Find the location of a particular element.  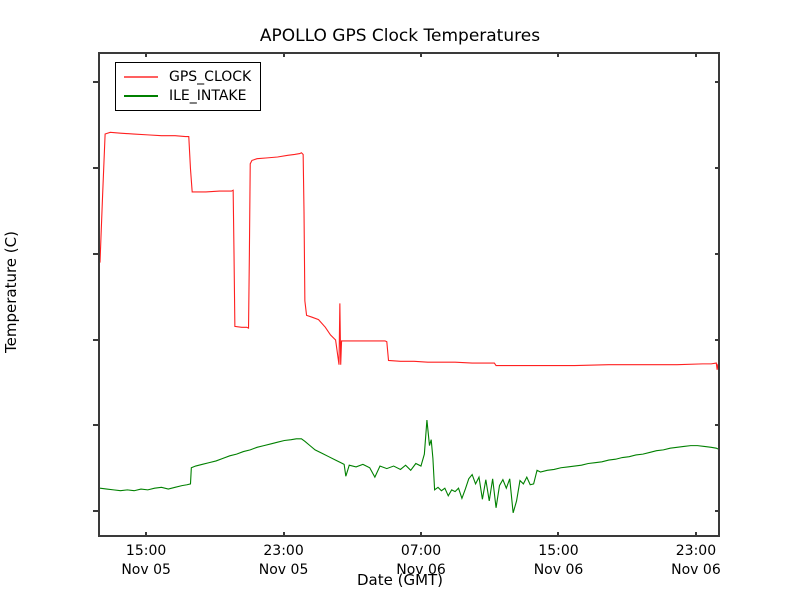

x-tick-time: 07:00 is located at coordinates (421, 551).